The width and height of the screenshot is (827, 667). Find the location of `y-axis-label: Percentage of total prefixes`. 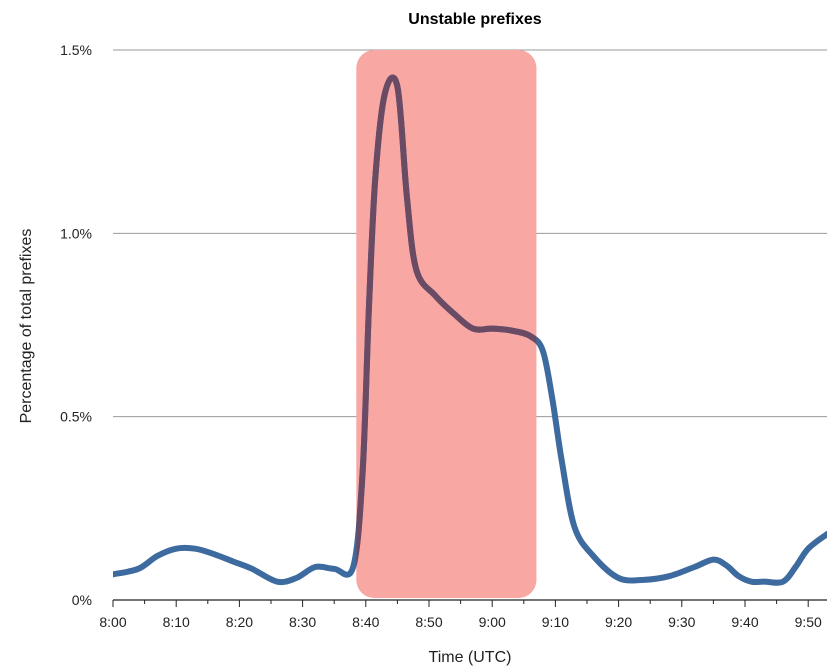

y-axis-label: Percentage of total prefixes is located at coordinates (26, 326).